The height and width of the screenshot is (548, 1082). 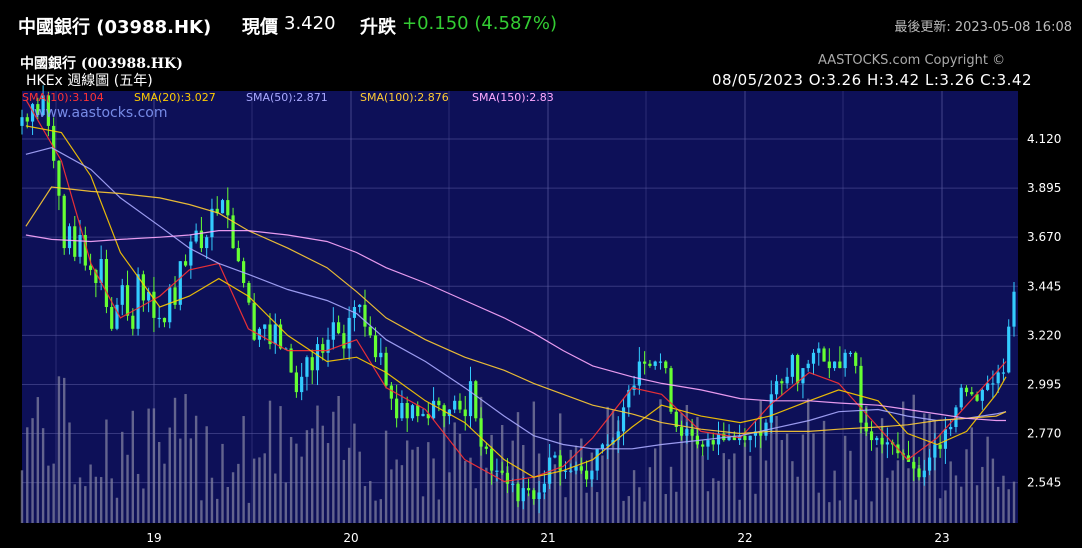 What do you see at coordinates (350, 538) in the screenshot?
I see `x-tick-label: 20` at bounding box center [350, 538].